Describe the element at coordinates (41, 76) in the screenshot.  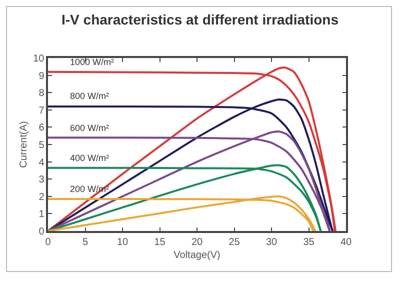
I see `y-tick-label: 9` at that location.